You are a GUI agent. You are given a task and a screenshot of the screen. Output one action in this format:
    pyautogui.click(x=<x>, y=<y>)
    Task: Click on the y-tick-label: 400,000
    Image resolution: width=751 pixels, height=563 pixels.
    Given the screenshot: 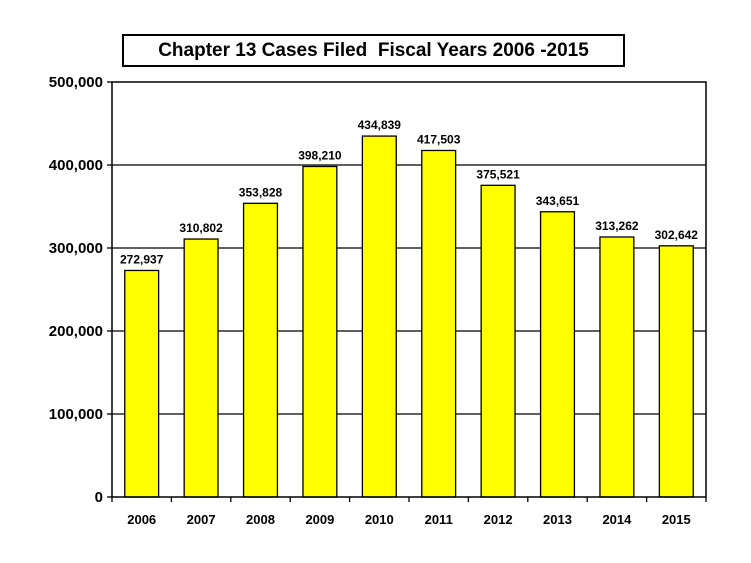 What is the action you would take?
    pyautogui.click(x=76, y=165)
    